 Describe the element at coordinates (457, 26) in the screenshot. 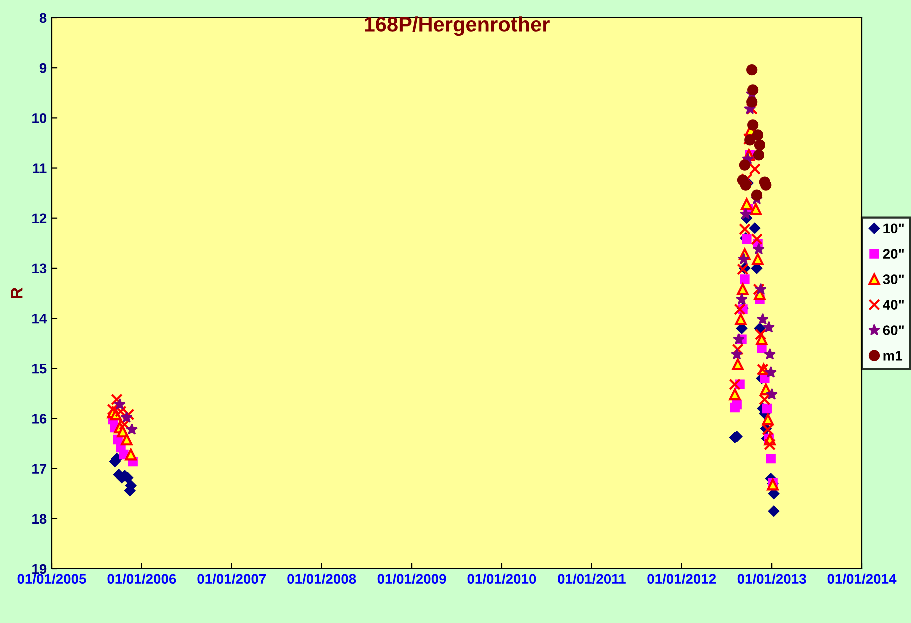

I see `chart-title: 168P/Hergenrother` at that location.